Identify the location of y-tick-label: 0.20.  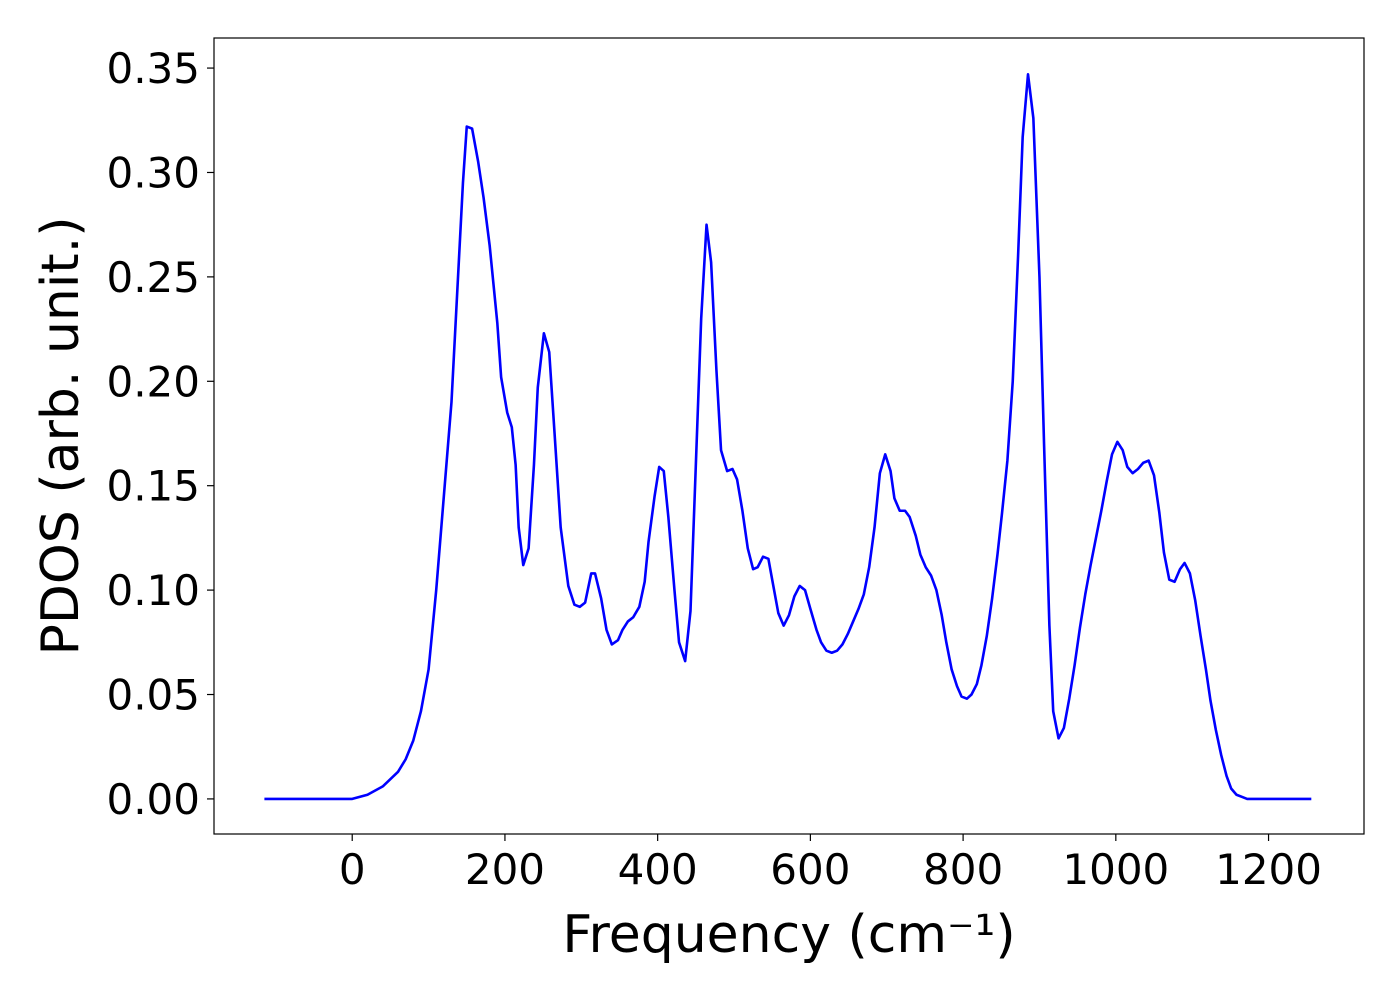
(153, 381).